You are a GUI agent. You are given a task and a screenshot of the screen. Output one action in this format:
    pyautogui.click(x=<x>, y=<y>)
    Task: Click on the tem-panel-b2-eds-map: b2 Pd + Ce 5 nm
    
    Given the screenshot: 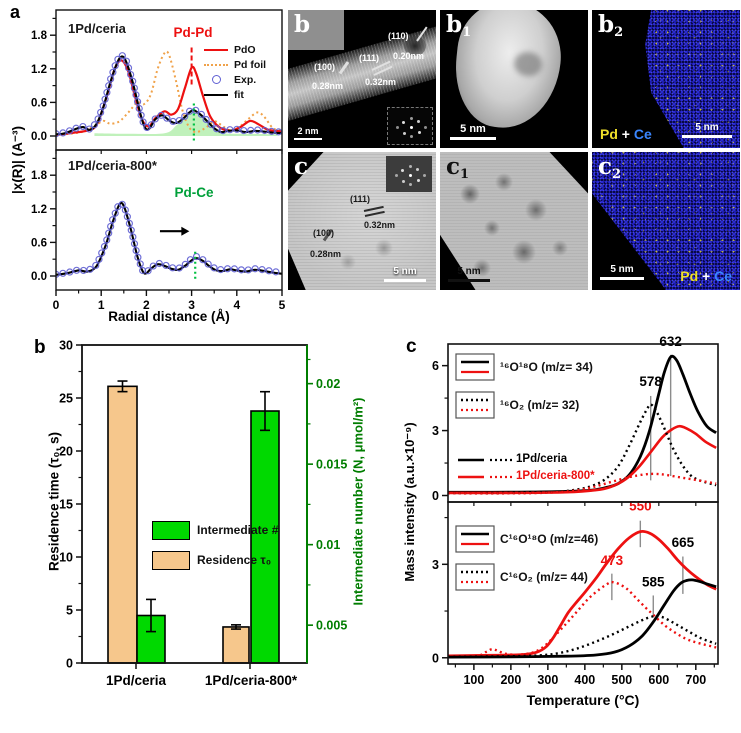 What is the action you would take?
    pyautogui.click(x=666, y=79)
    